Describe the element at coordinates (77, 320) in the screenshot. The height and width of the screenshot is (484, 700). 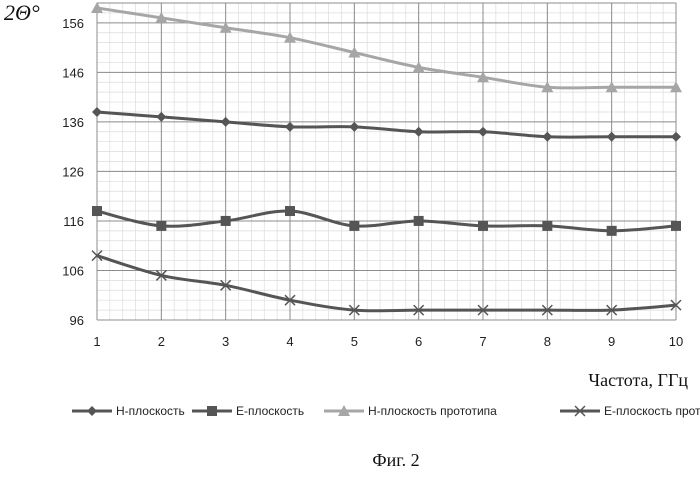
I see `y-tick-label: 96` at that location.